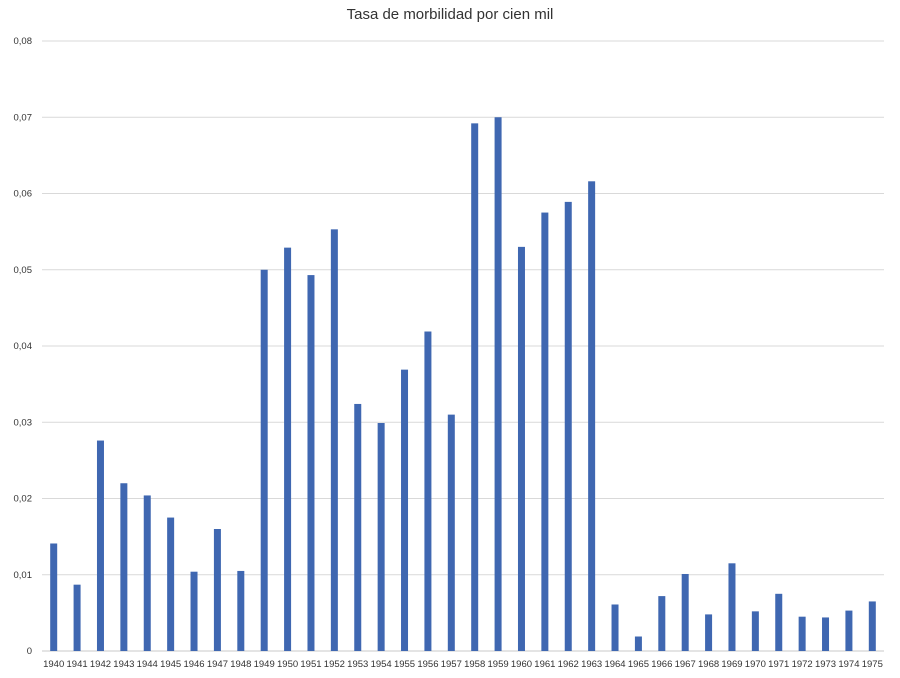 This screenshot has width=900, height=678. Describe the element at coordinates (240, 664) in the screenshot. I see `x-tick-label: 1948` at that location.